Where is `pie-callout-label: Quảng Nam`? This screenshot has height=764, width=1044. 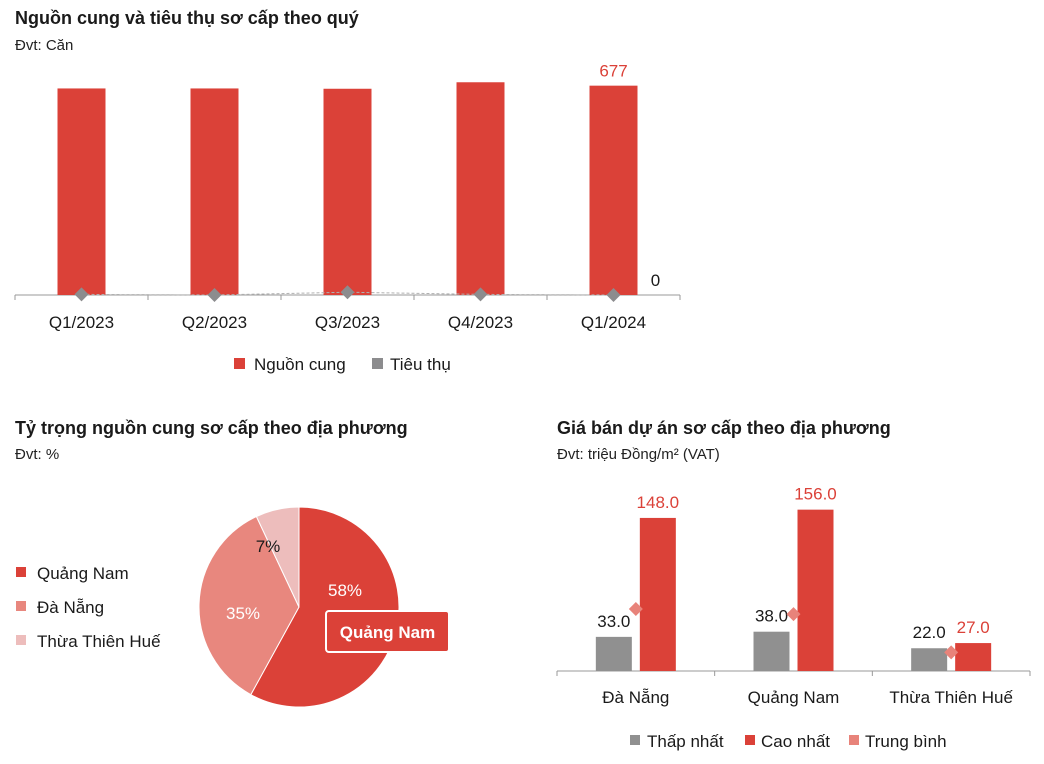 pie-callout-label: Quảng Nam is located at coordinates (387, 632).